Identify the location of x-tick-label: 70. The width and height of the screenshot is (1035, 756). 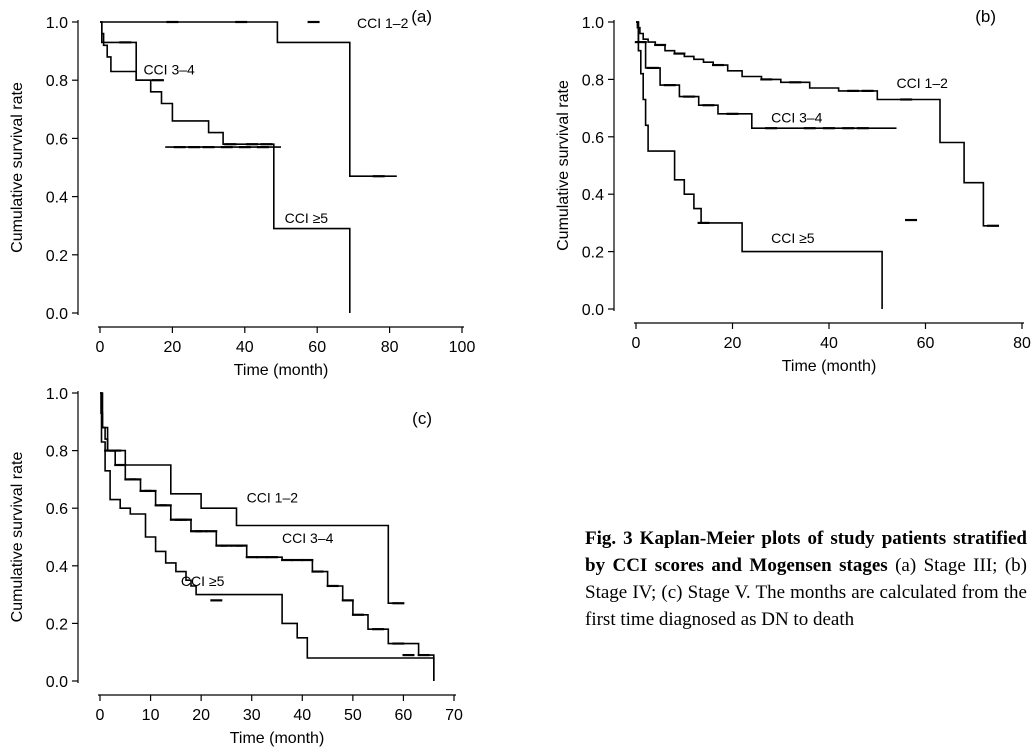
(454, 715).